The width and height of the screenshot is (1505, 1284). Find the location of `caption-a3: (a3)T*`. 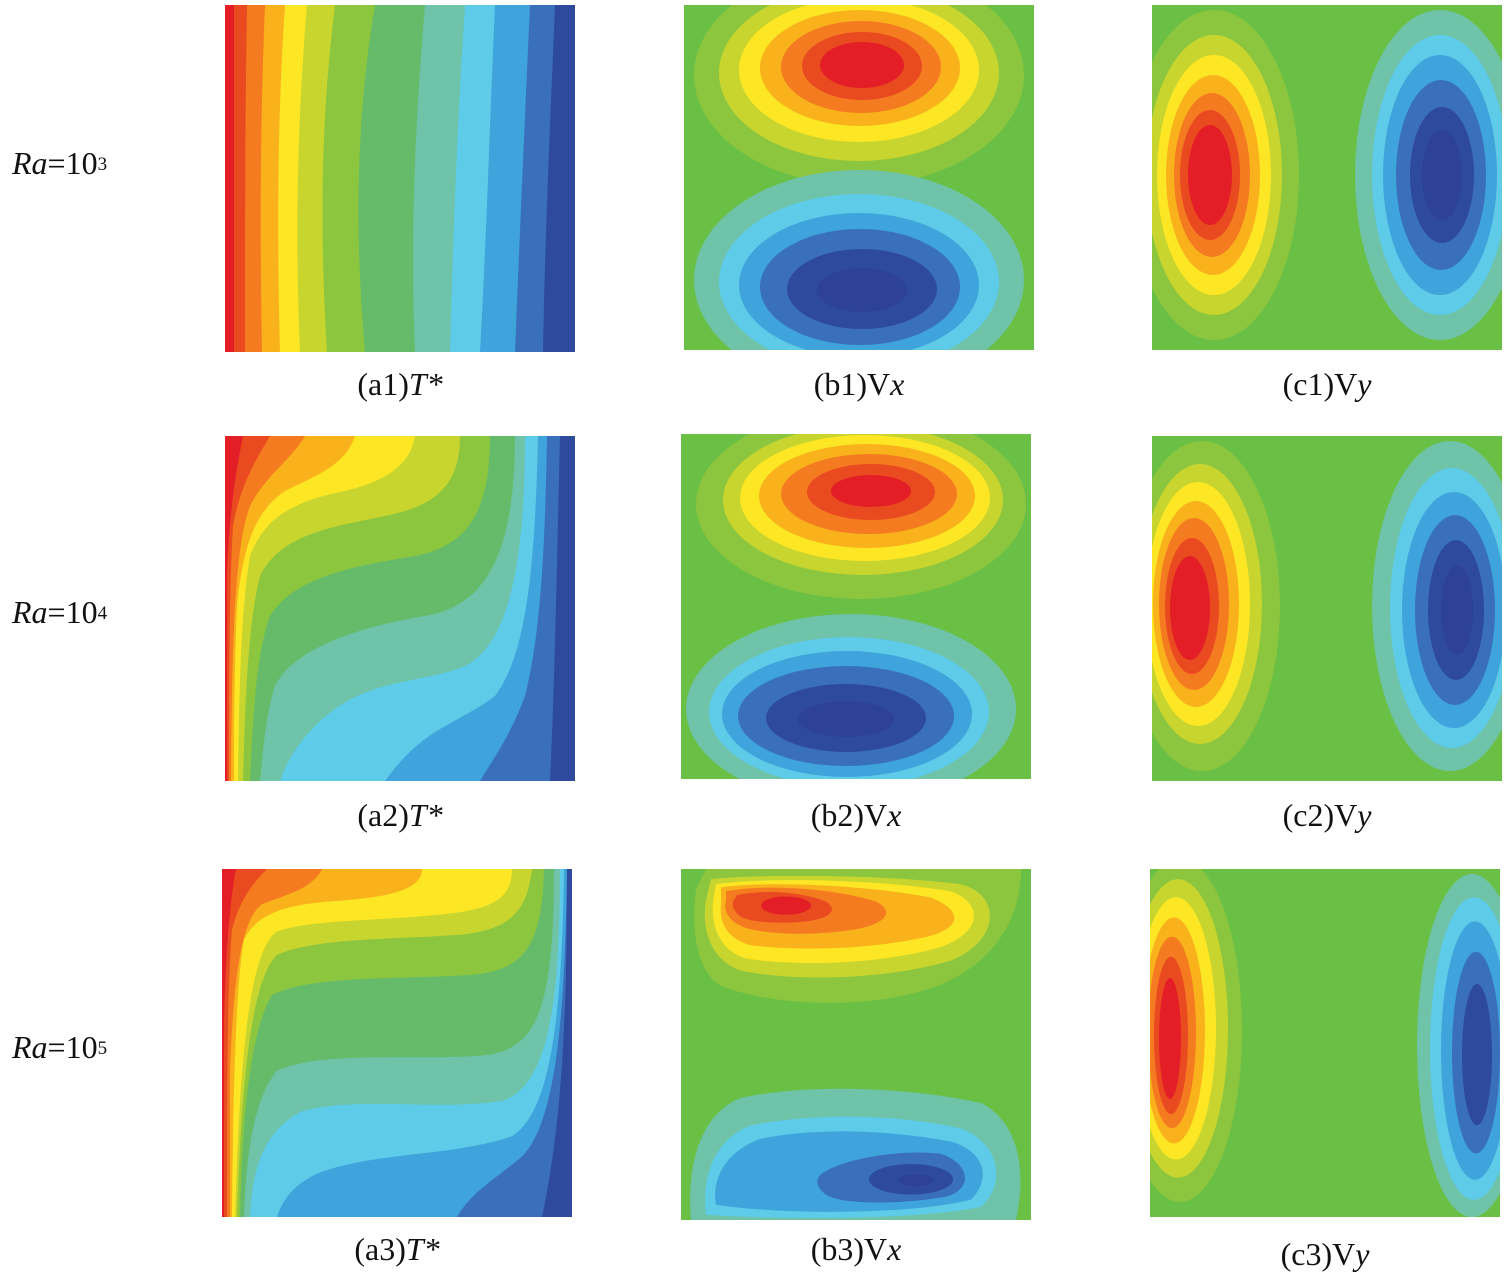

caption-a3: (a3)T* is located at coordinates (397, 1249).